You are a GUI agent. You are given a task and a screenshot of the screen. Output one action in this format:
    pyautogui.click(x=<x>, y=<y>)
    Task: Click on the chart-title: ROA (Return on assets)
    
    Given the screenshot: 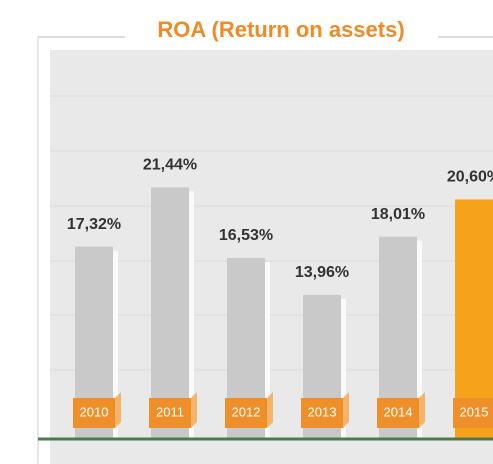 What is the action you would take?
    pyautogui.click(x=280, y=29)
    